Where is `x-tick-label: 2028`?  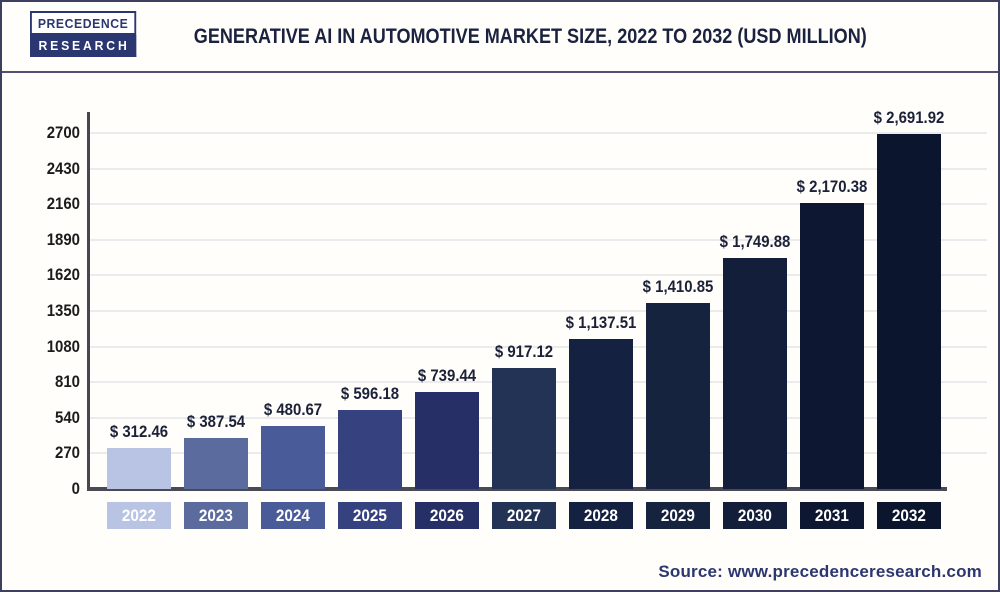 x-tick-label: 2028 is located at coordinates (601, 515).